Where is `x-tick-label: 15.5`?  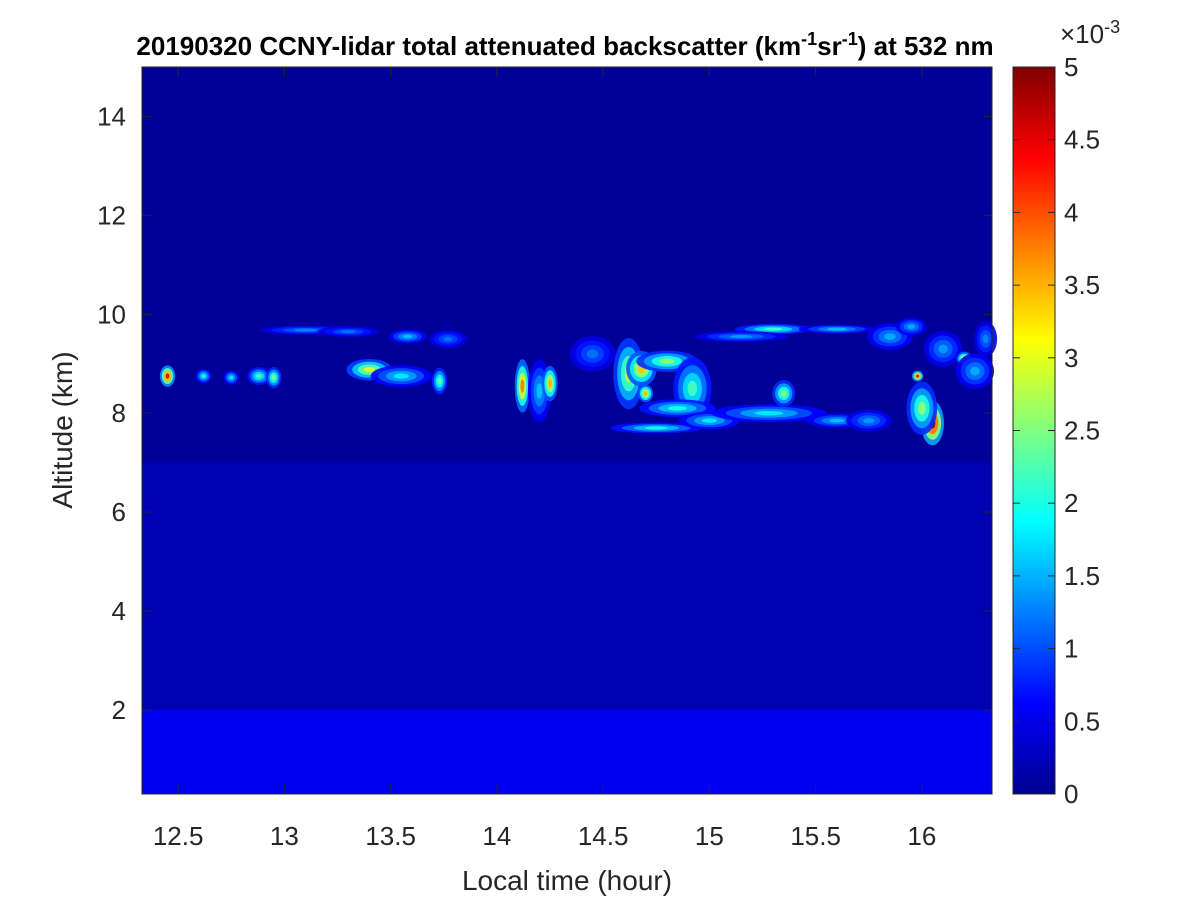
x-tick-label: 15.5 is located at coordinates (815, 836).